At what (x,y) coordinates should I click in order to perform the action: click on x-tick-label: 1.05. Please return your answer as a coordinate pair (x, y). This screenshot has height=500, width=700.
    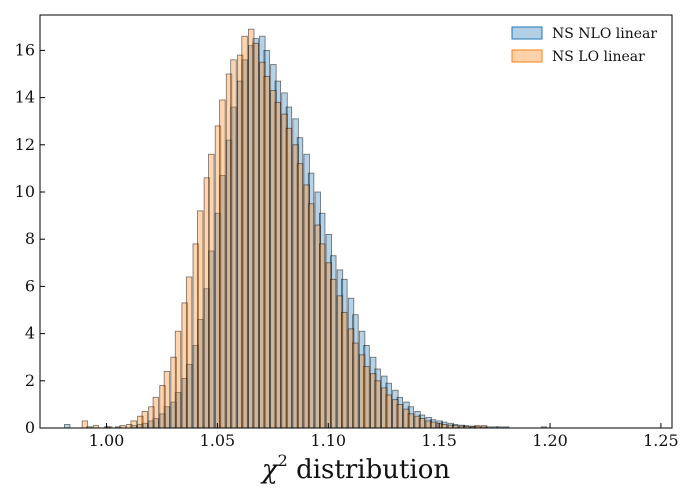
    Looking at the image, I should click on (218, 440).